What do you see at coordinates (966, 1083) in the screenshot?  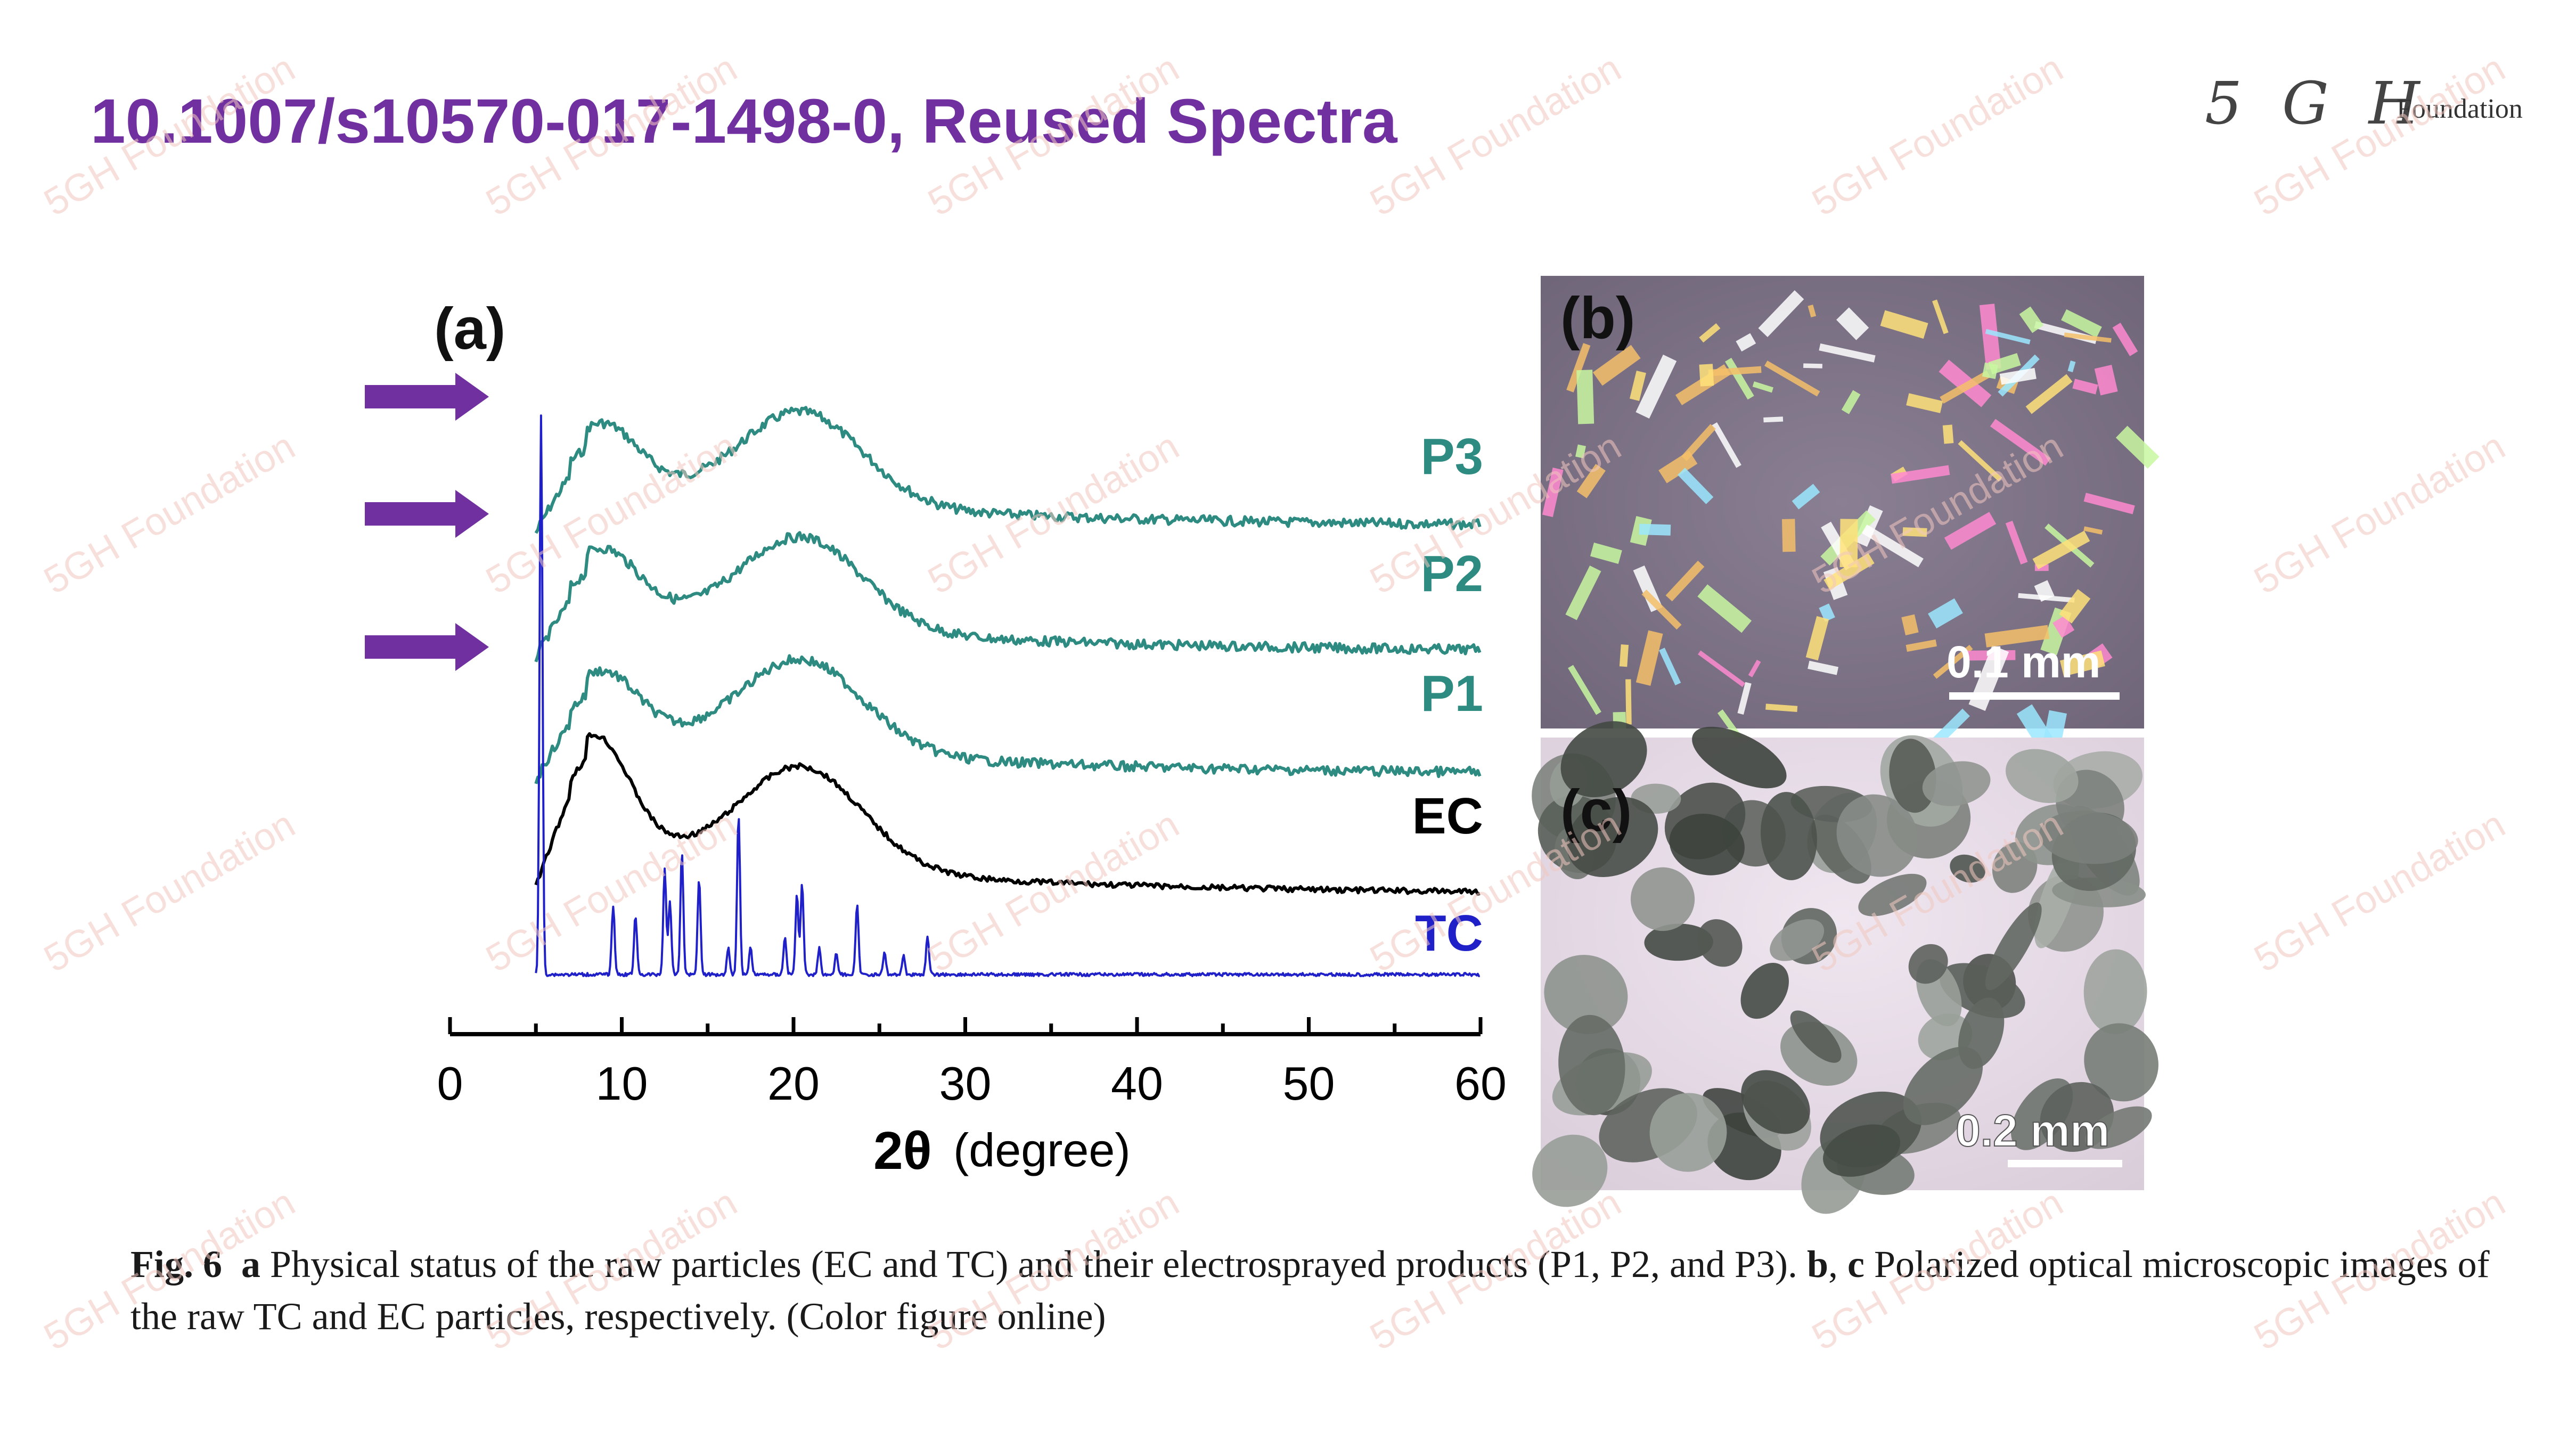 I see `x-tick-label: 30` at bounding box center [966, 1083].